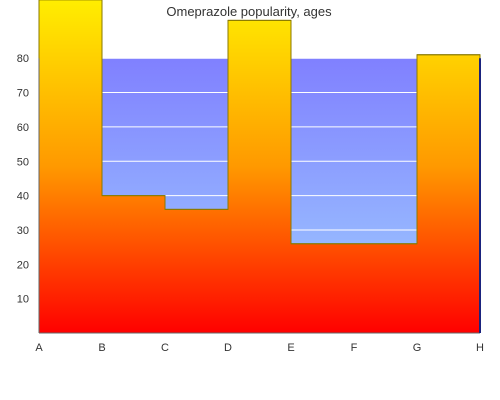 The height and width of the screenshot is (400, 500). What do you see at coordinates (417, 348) in the screenshot?
I see `x-tick-label-G: G` at bounding box center [417, 348].